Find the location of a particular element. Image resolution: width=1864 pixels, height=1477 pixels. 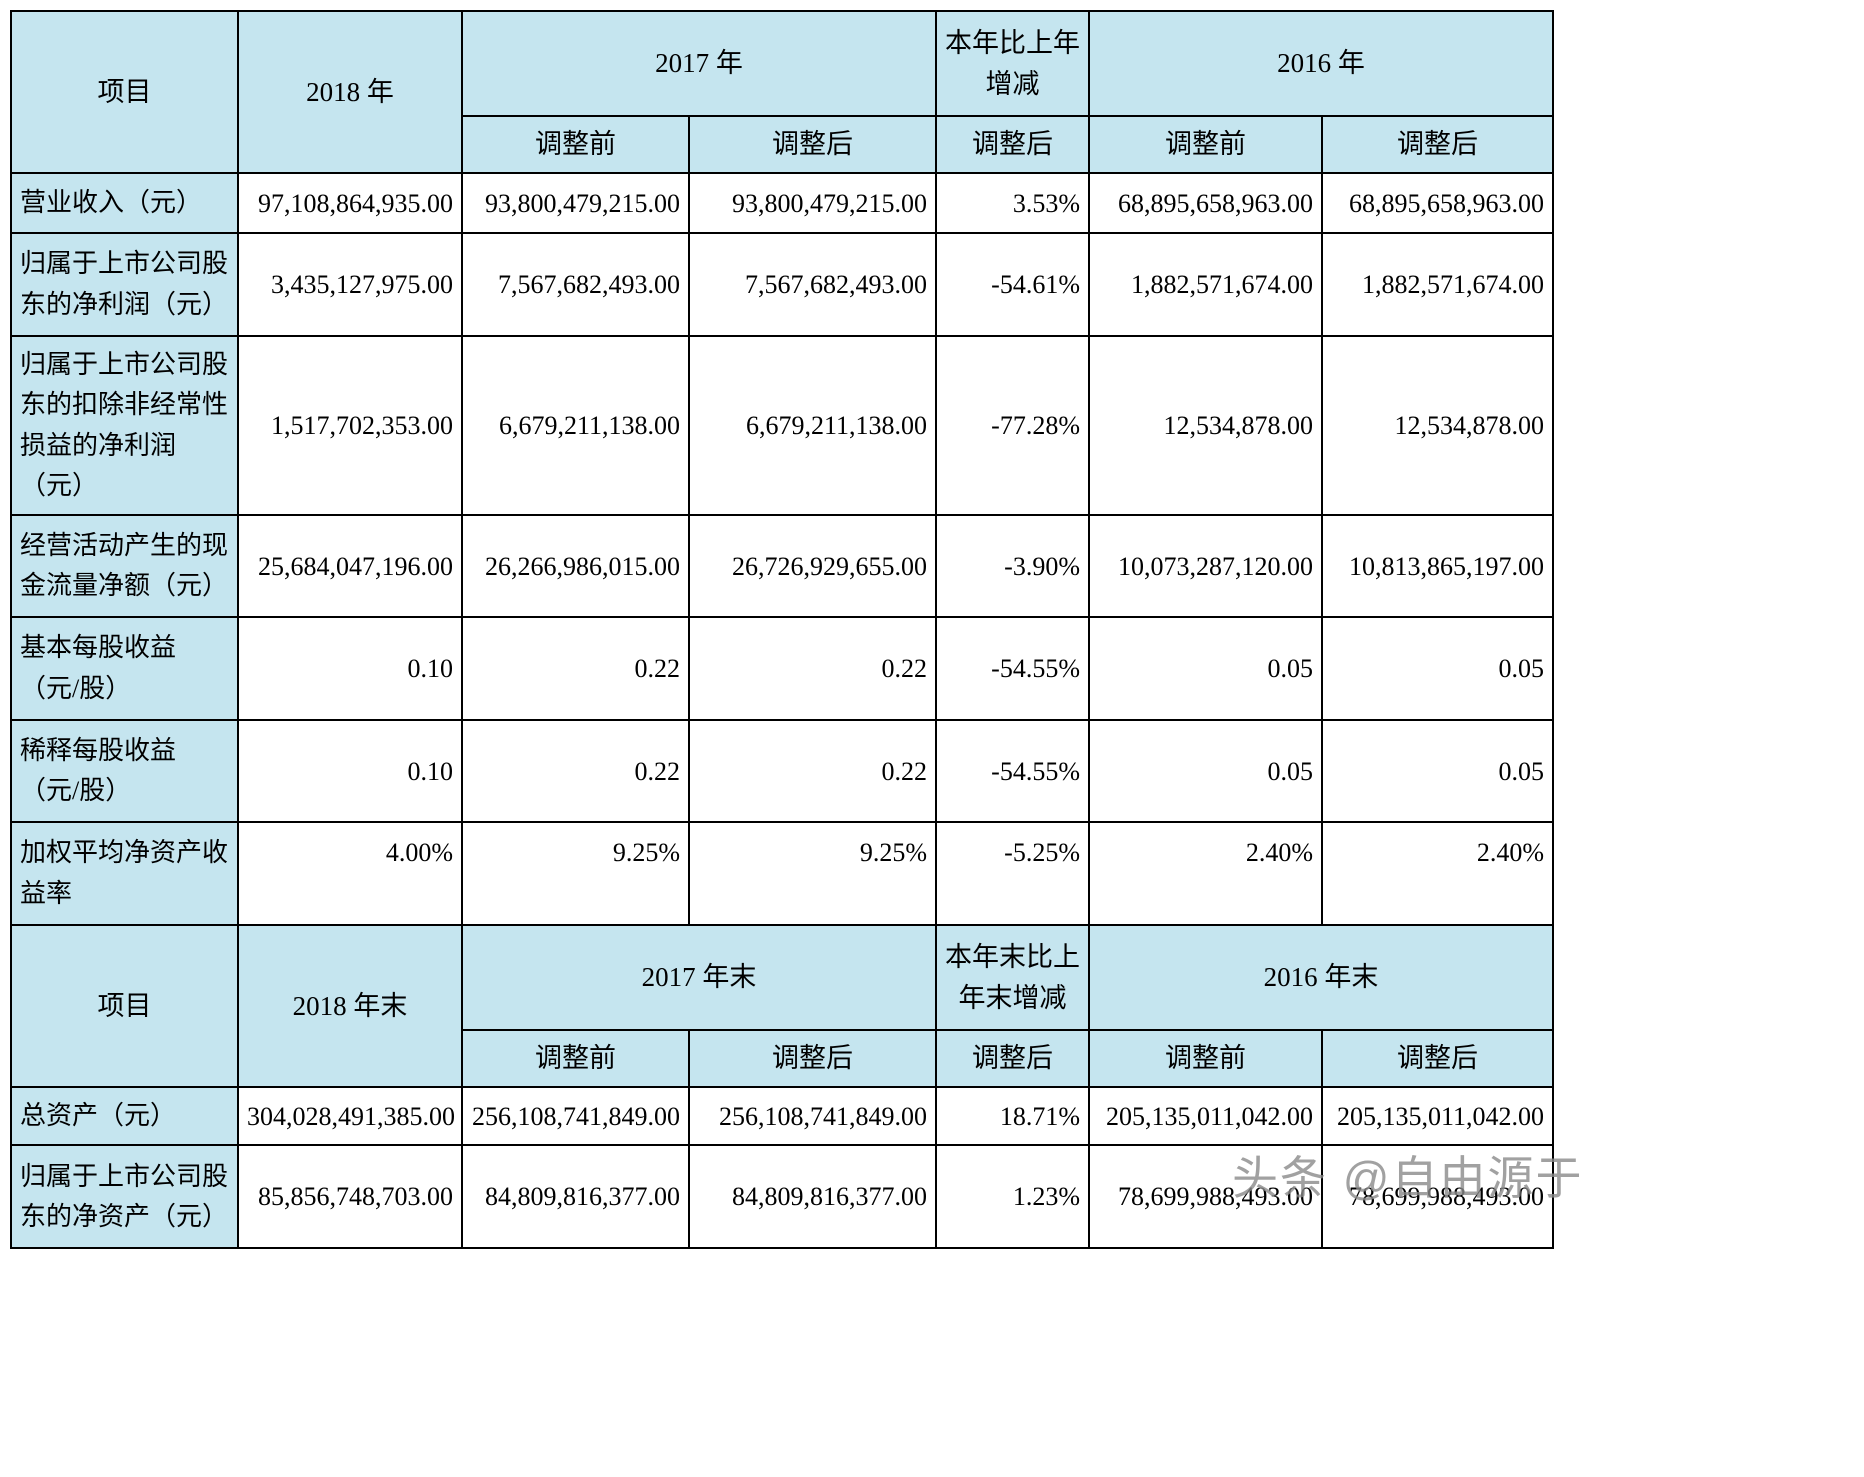

value-cell: -77.28% is located at coordinates (1012, 425).